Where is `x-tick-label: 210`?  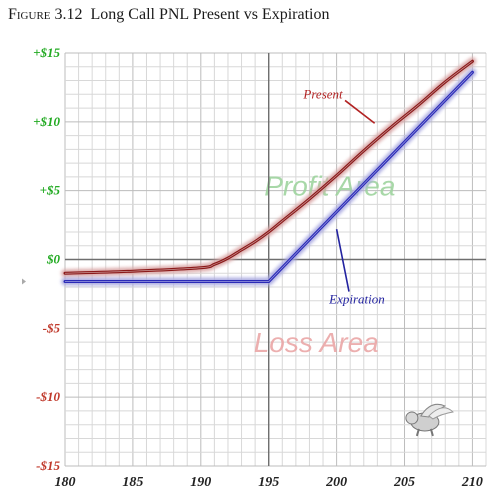
x-tick-label: 210 is located at coordinates (472, 482).